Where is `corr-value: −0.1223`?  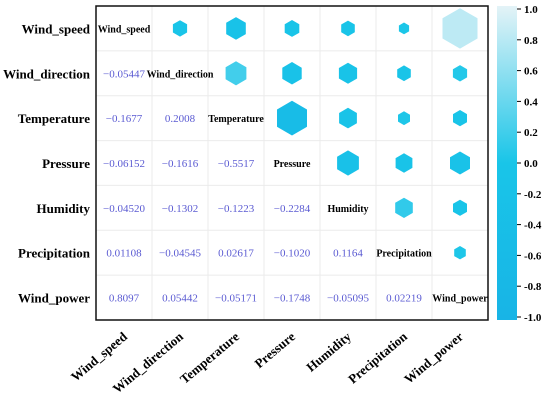
corr-value: −0.1223 is located at coordinates (236, 209).